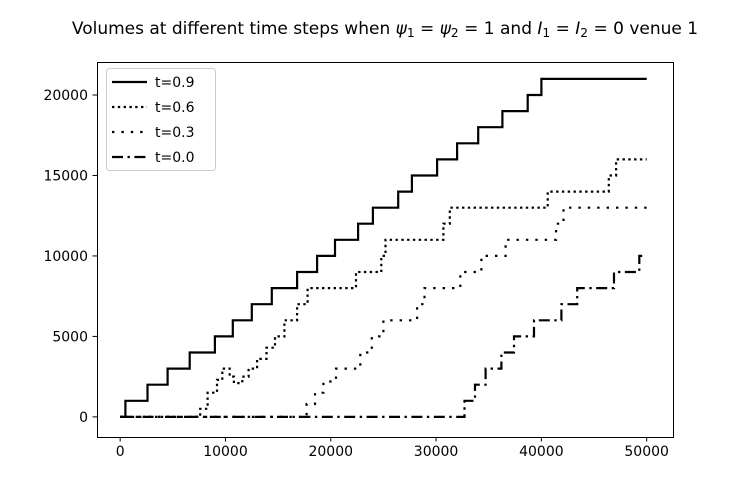 Image resolution: width=747 pixels, height=498 pixels. Describe the element at coordinates (161, 119) in the screenshot. I see `legend-box` at that location.